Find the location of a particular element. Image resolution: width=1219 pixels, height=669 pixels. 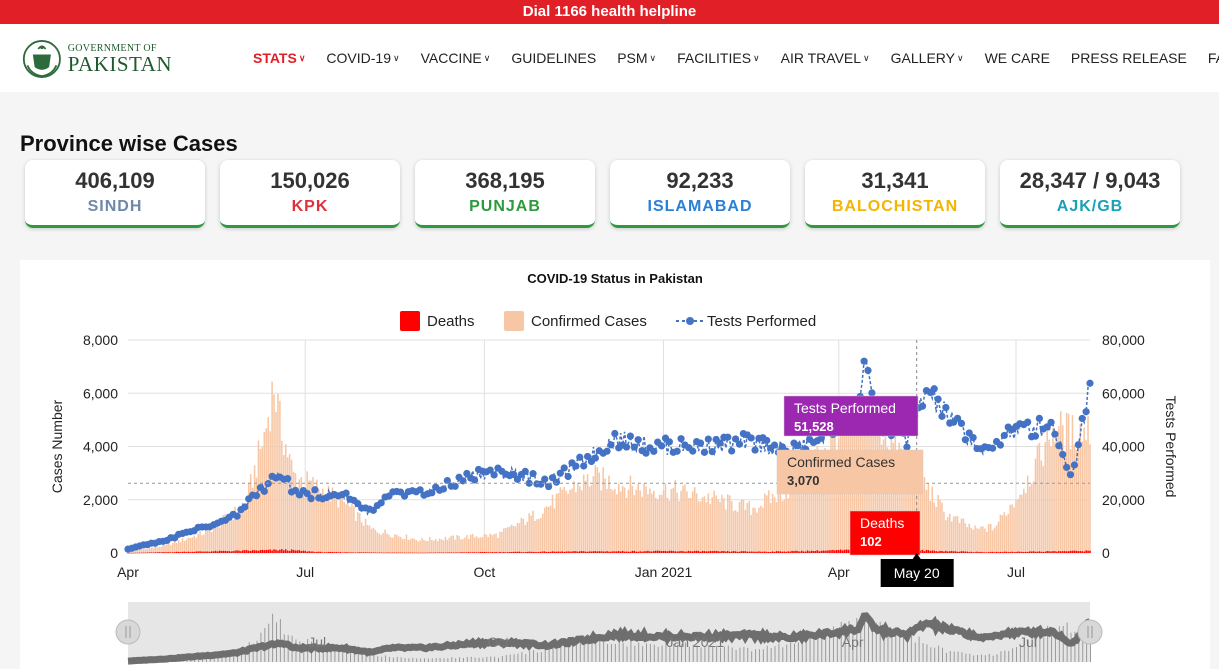

government-logo: GOVERNMENT OF PAKISTAN is located at coordinates (97, 59).